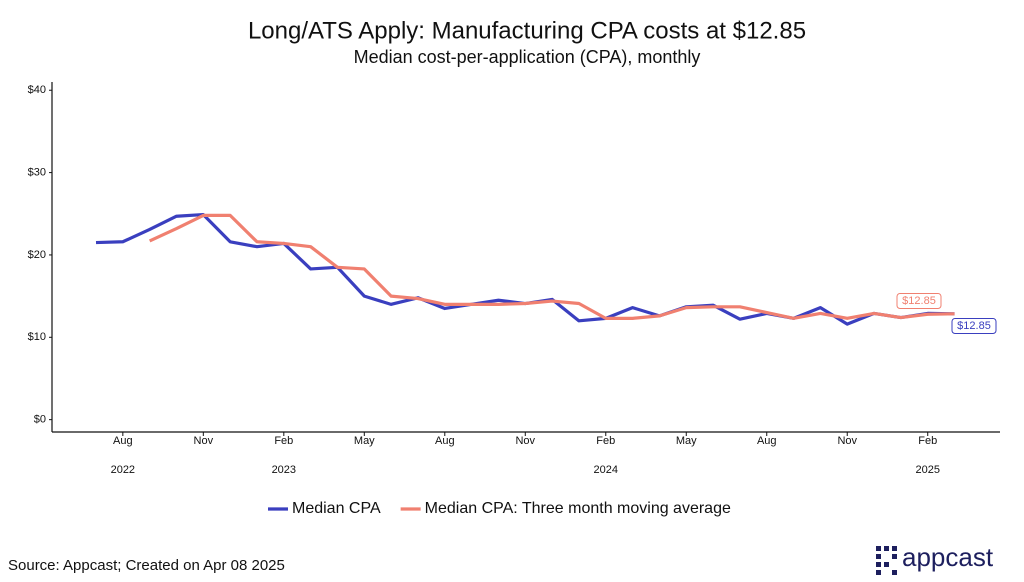 Image resolution: width=1024 pixels, height=582 pixels. Describe the element at coordinates (336, 508) in the screenshot. I see `legend-label: Median CPA` at that location.